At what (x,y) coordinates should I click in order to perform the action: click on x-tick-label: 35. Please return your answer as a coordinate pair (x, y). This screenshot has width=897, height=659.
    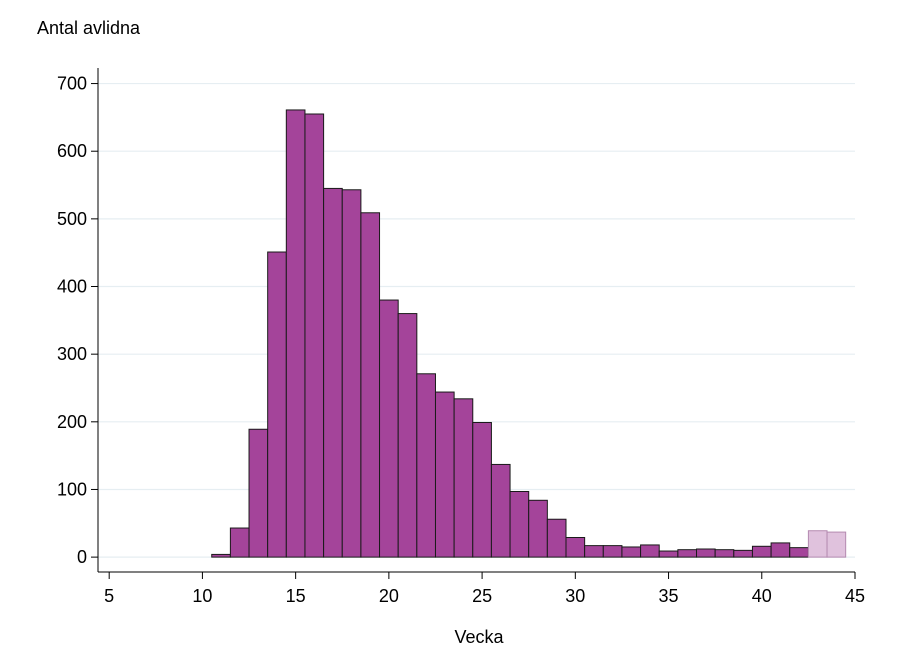
    Looking at the image, I should click on (669, 596).